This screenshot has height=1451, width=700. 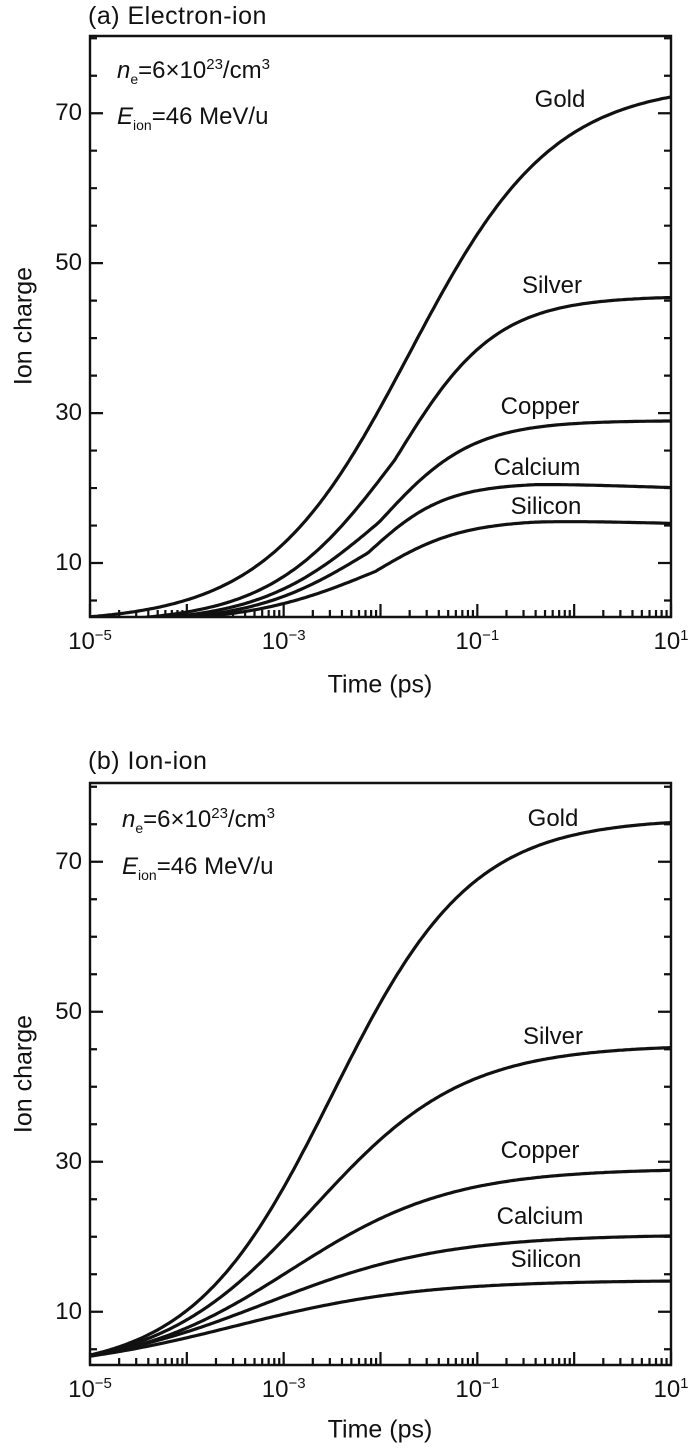 What do you see at coordinates (380, 1429) in the screenshot?
I see `panel-b-x-axis-title: Time (ps)` at bounding box center [380, 1429].